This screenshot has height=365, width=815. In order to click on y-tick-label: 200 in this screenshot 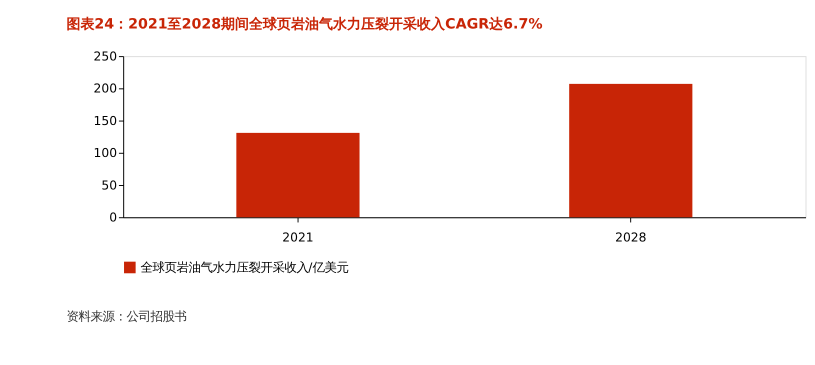, I will do `click(106, 89)`.